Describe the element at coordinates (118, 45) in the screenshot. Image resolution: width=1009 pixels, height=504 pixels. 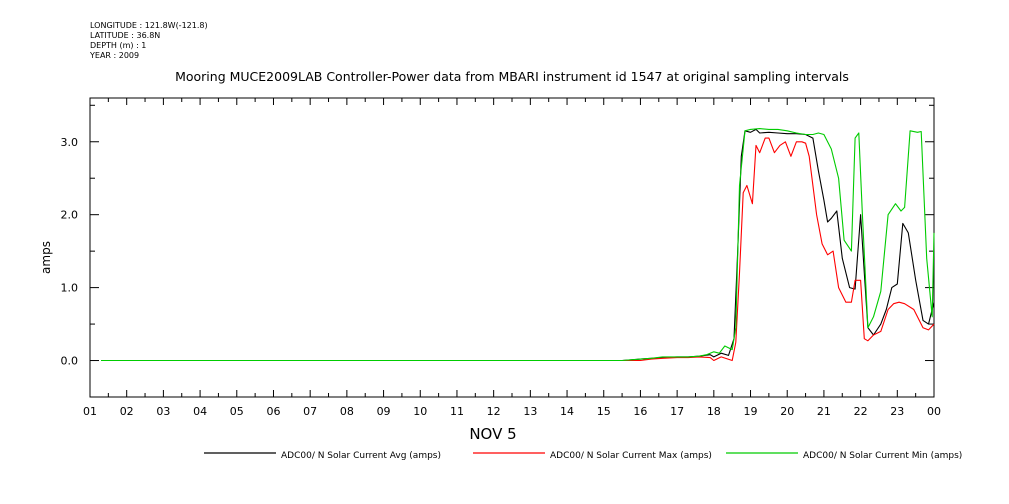
I see `depth-label: DEPTH (m) : 1` at that location.